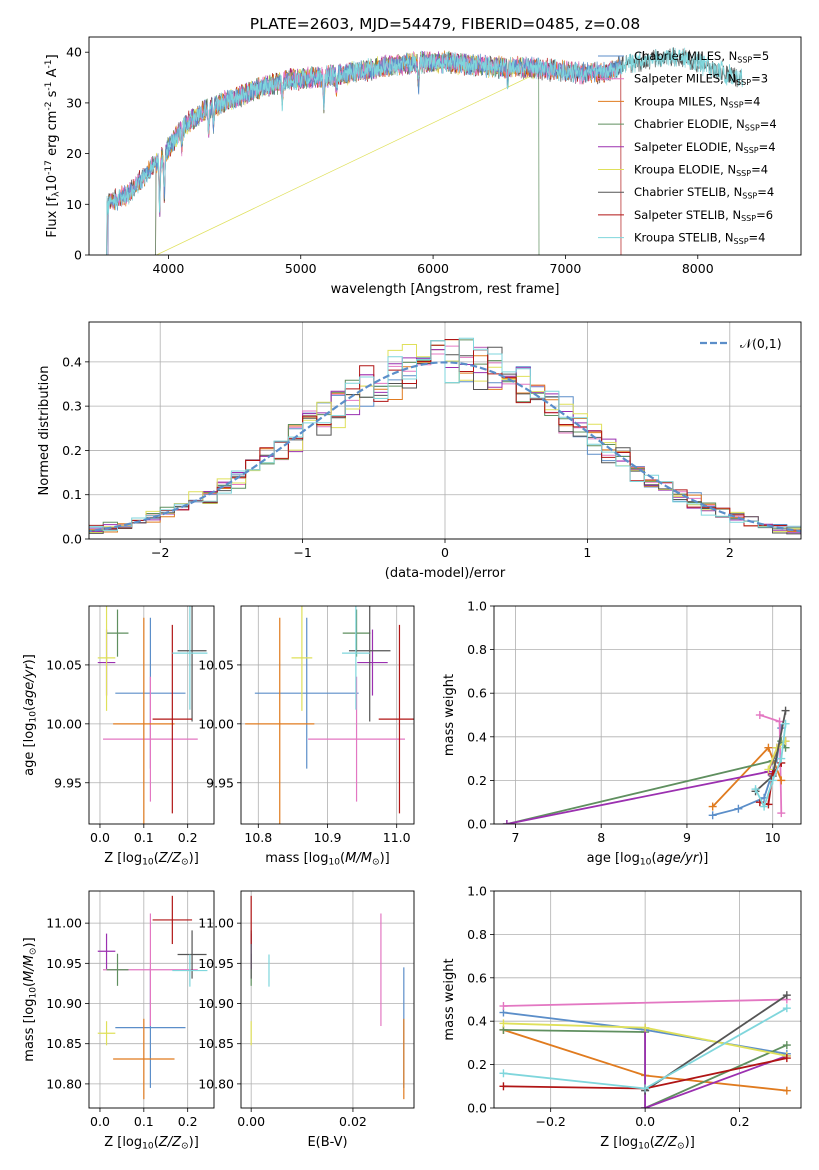 This screenshot has width=819, height=1170. What do you see at coordinates (74, 52) in the screenshot?
I see `y-tick-label: 40` at bounding box center [74, 52].